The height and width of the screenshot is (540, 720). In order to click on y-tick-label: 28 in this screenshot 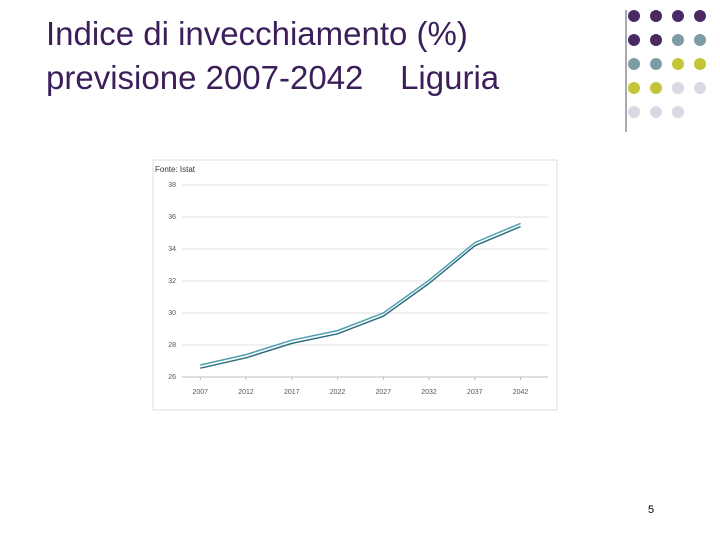, I will do `click(172, 345)`.